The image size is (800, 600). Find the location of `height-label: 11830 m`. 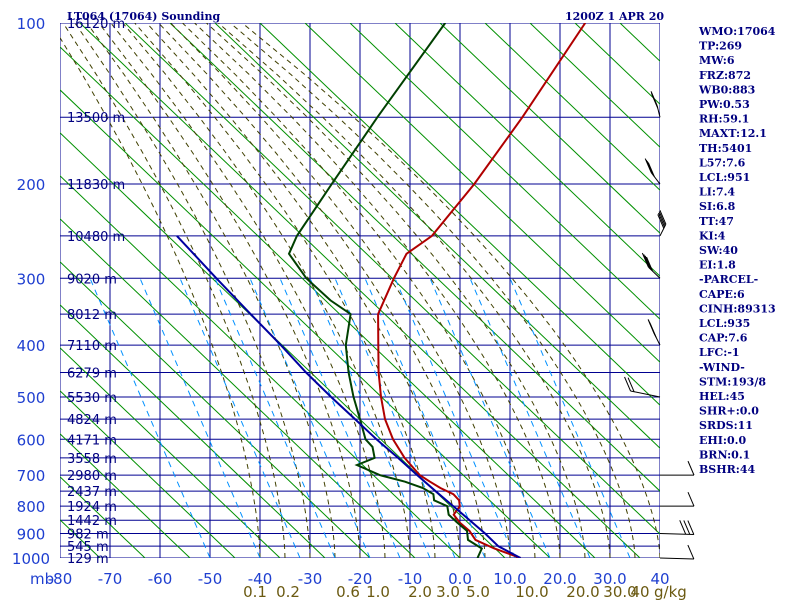

height-label: 11830 m is located at coordinates (96, 185).